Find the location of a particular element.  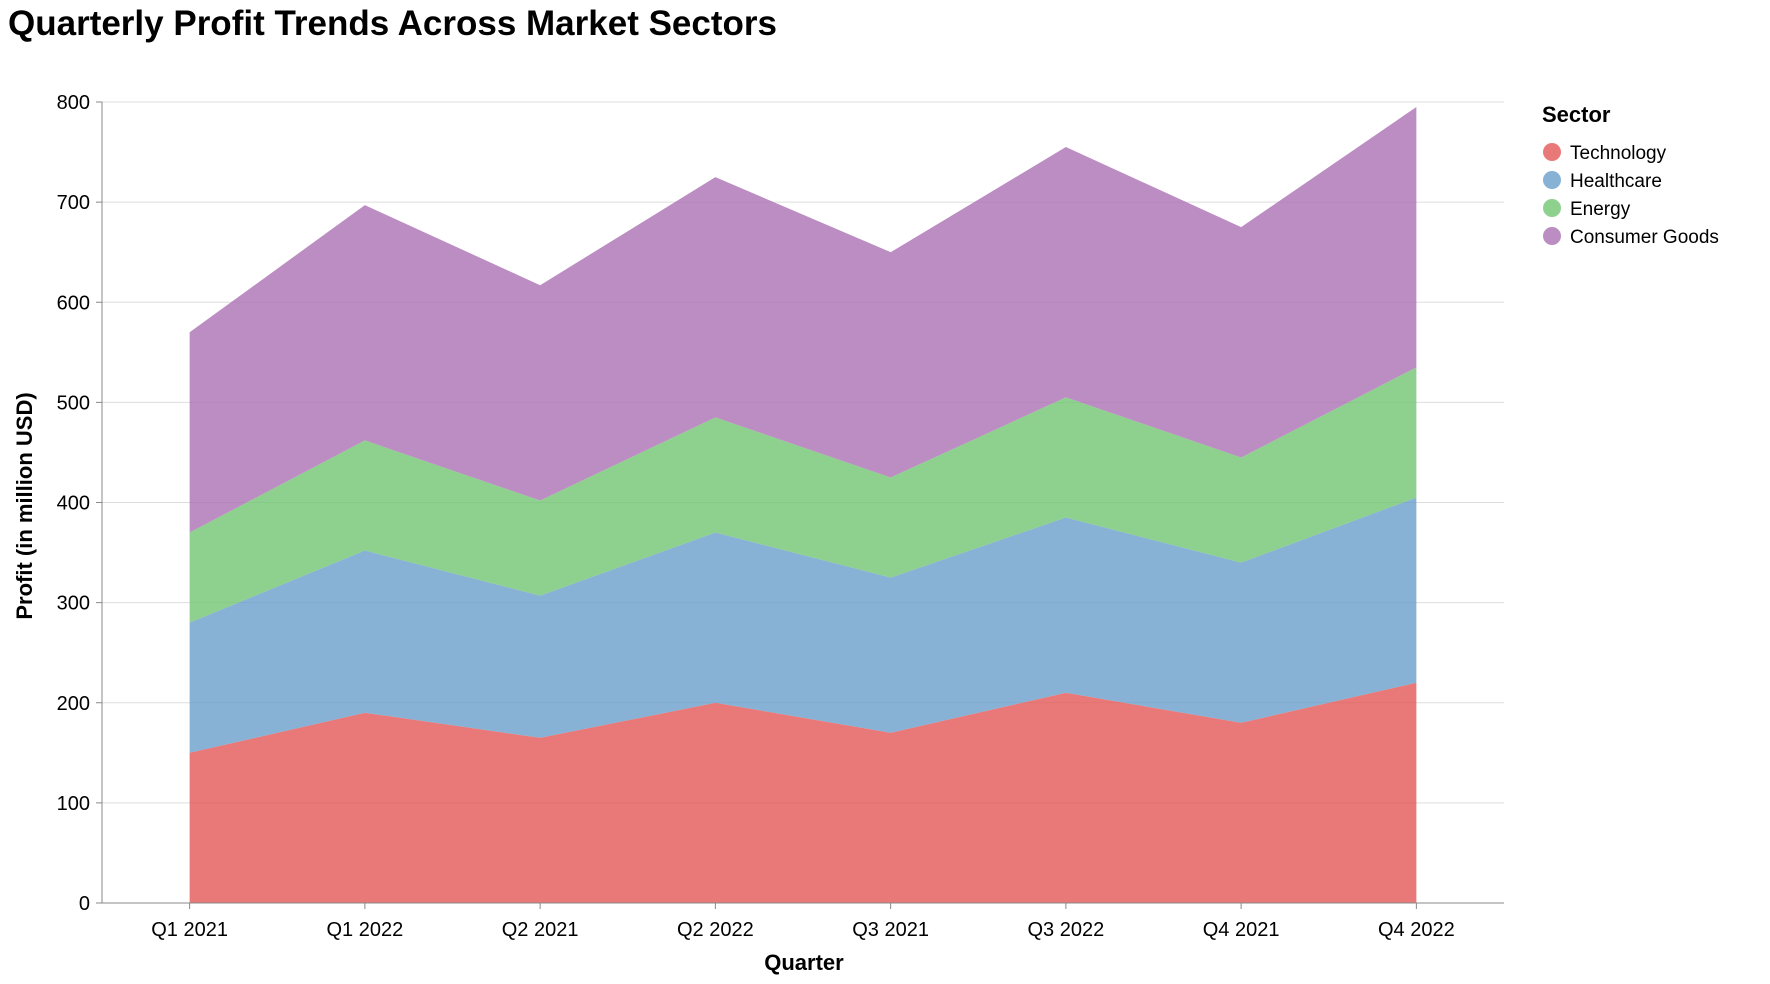

x-tick-label: Q4 2022 is located at coordinates (1416, 930).